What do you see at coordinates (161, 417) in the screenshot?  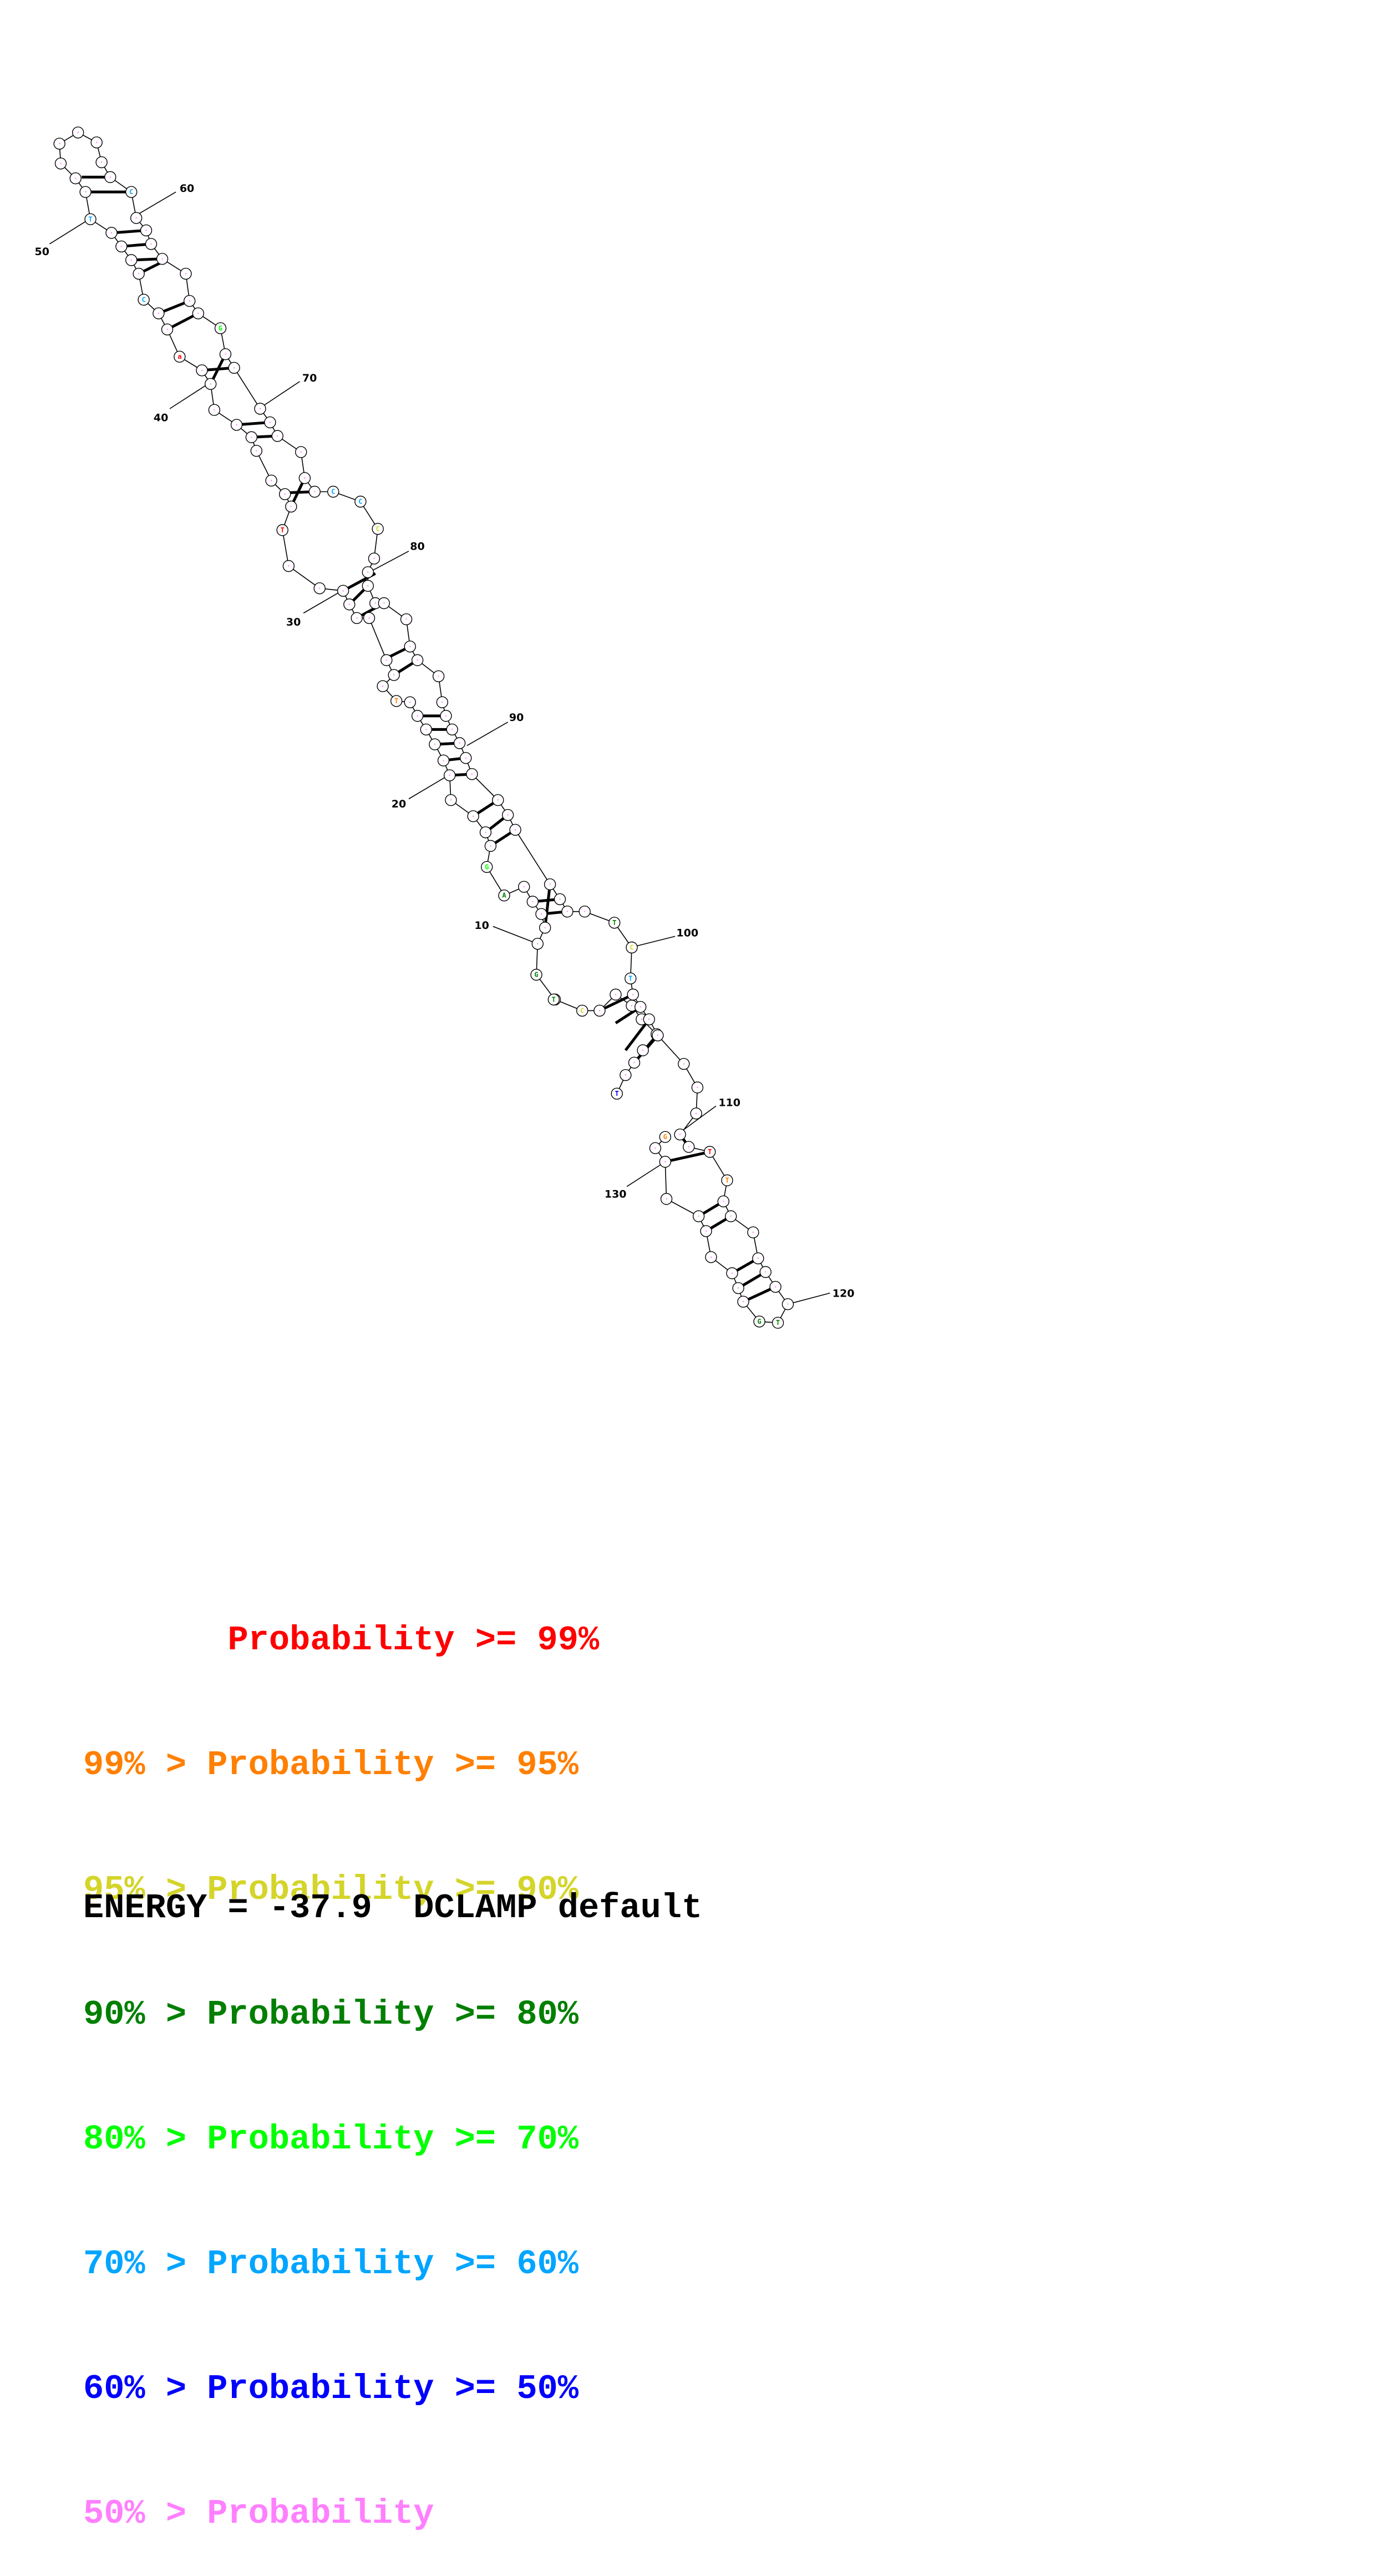 I see `position-number-label: 40` at bounding box center [161, 417].